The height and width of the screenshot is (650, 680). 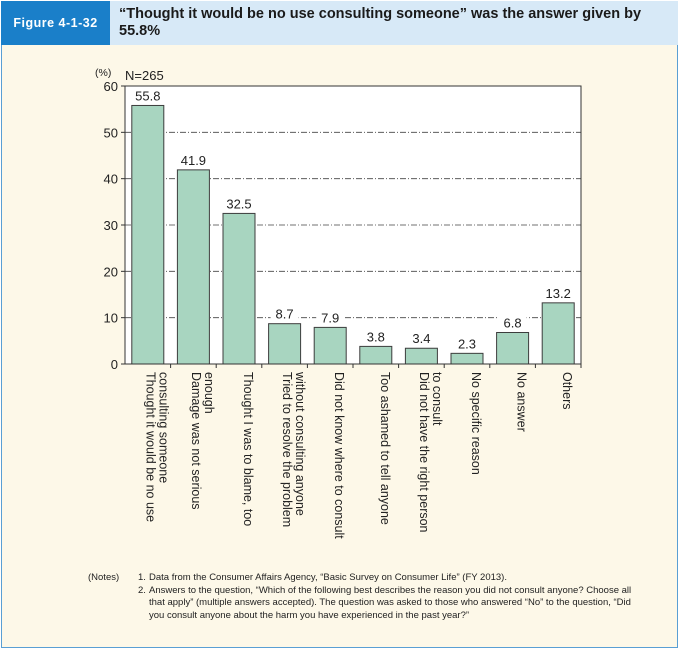 What do you see at coordinates (287, 449) in the screenshot?
I see `x-category-label: Tried to resolve the problem` at bounding box center [287, 449].